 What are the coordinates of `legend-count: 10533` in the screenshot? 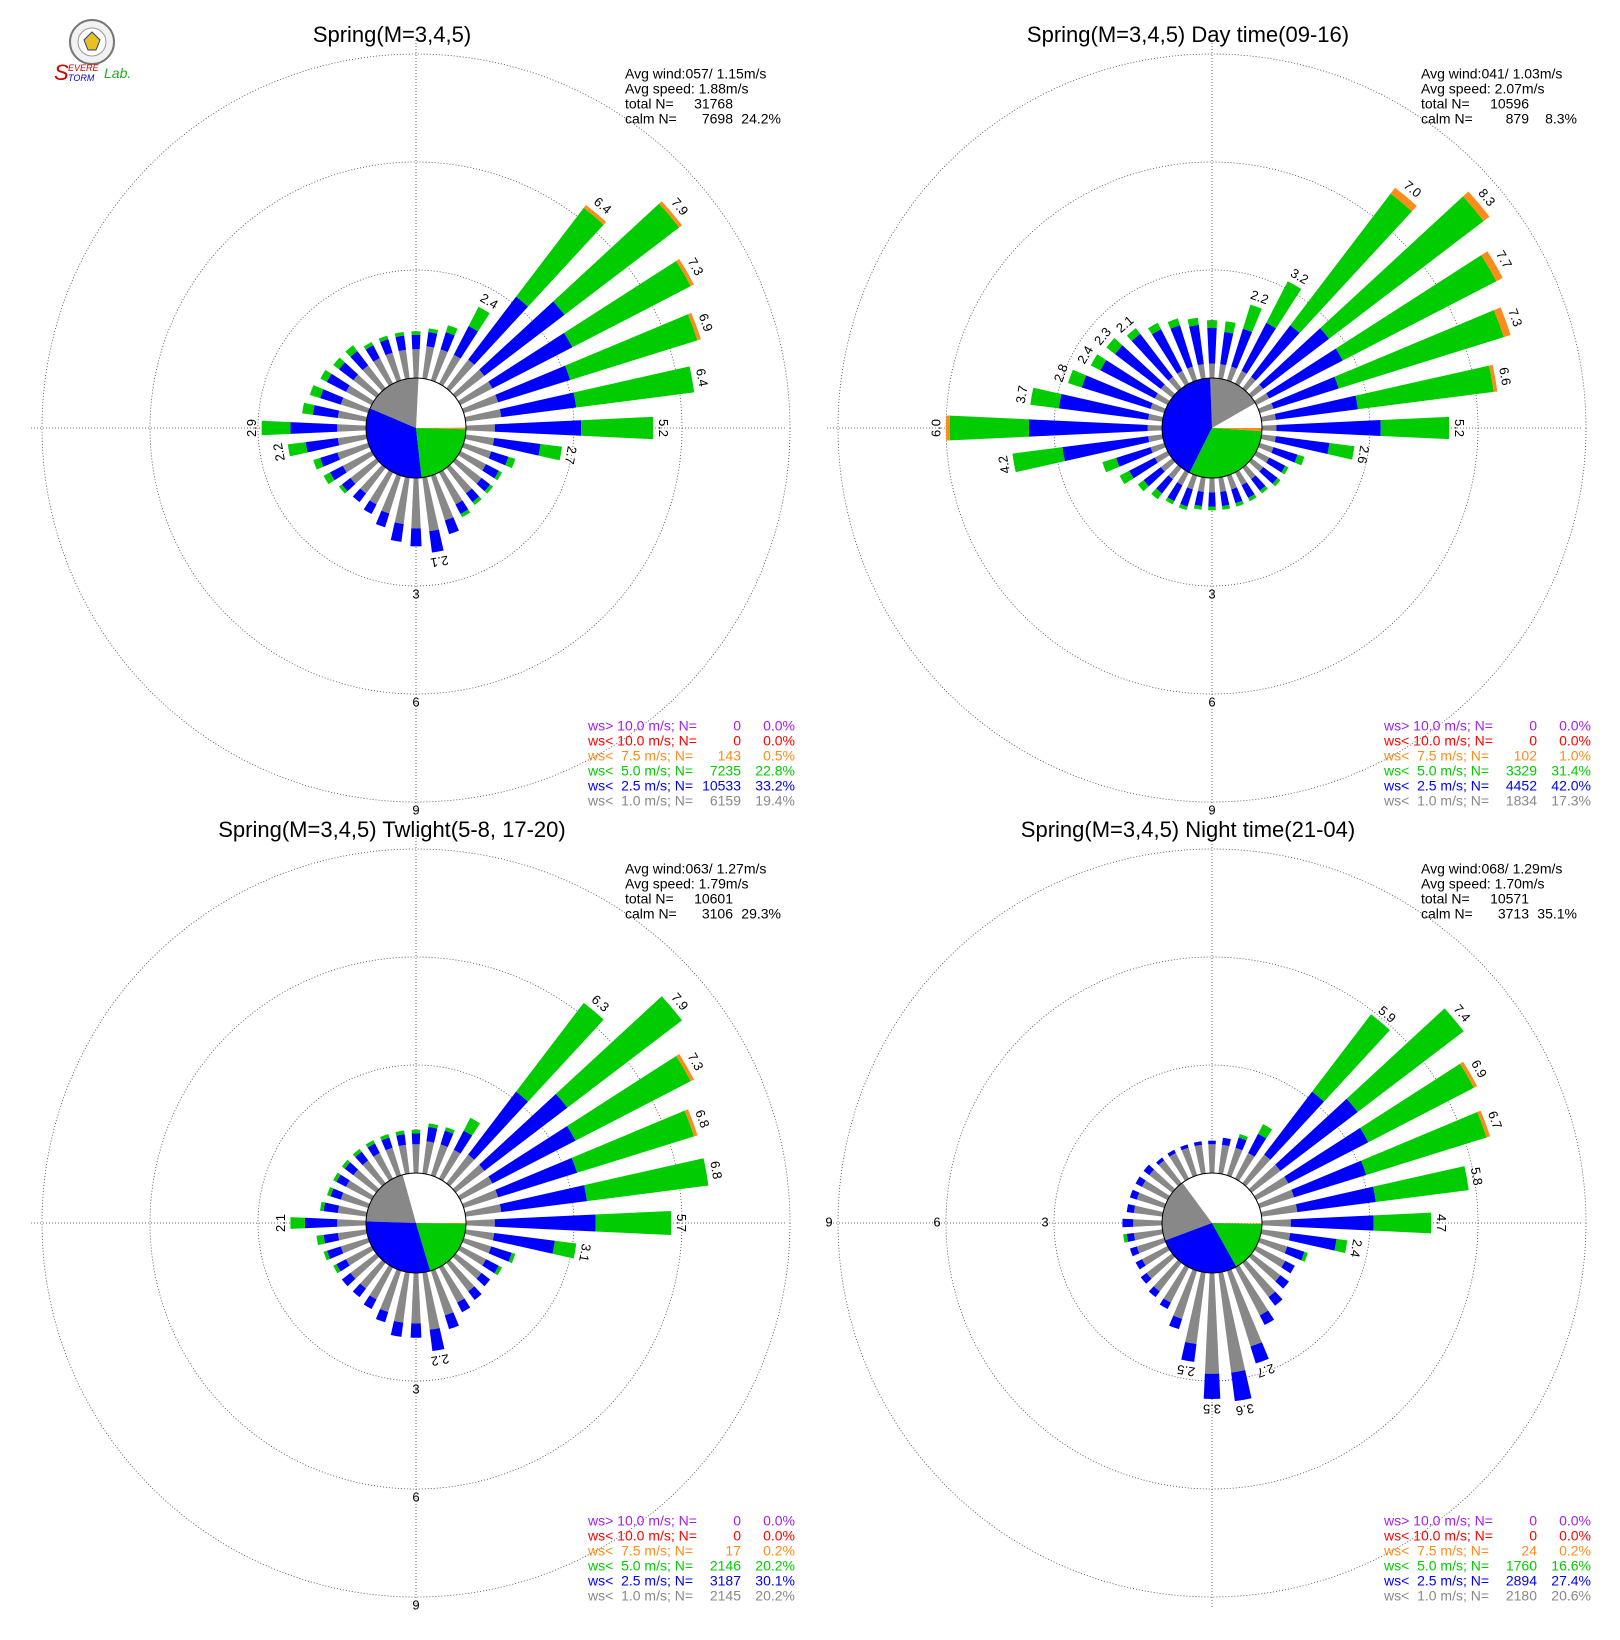 It's located at (721, 786).